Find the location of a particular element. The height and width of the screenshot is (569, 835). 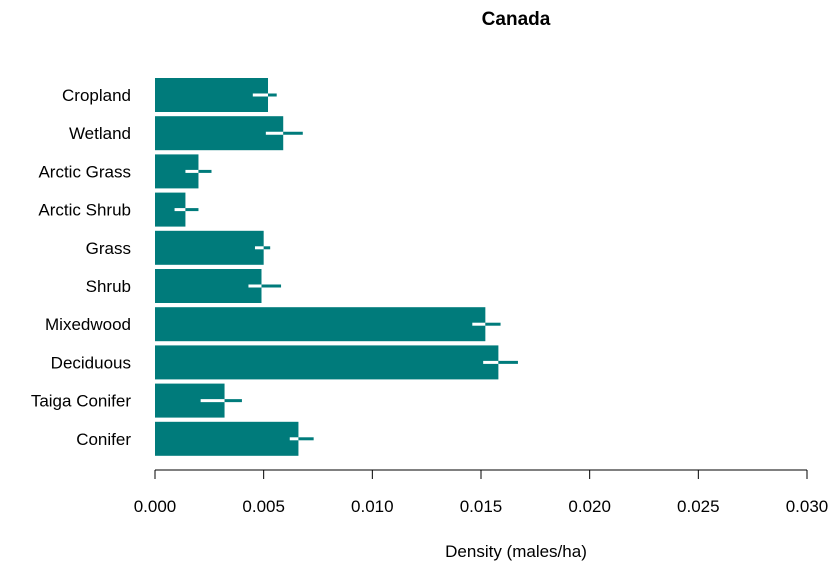

category-label: Shrub is located at coordinates (108, 286).